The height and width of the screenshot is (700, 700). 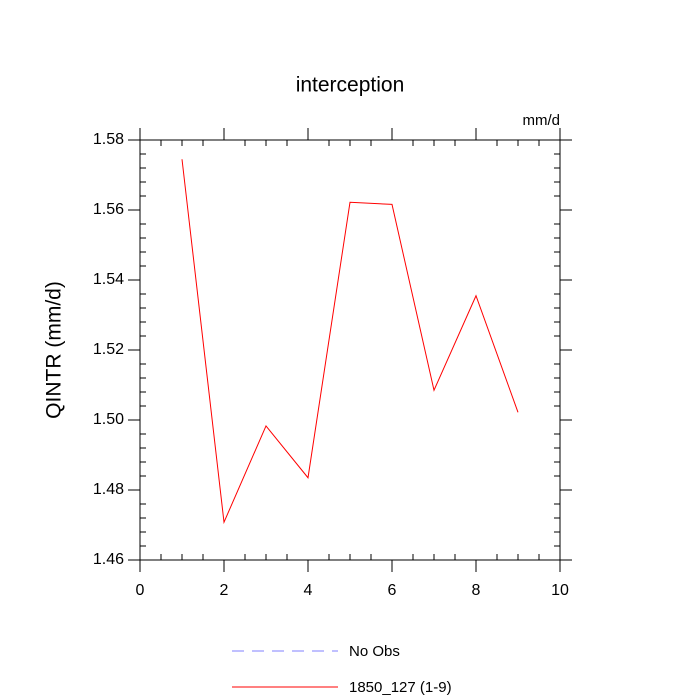 What do you see at coordinates (476, 590) in the screenshot?
I see `x-tick-label: 8` at bounding box center [476, 590].